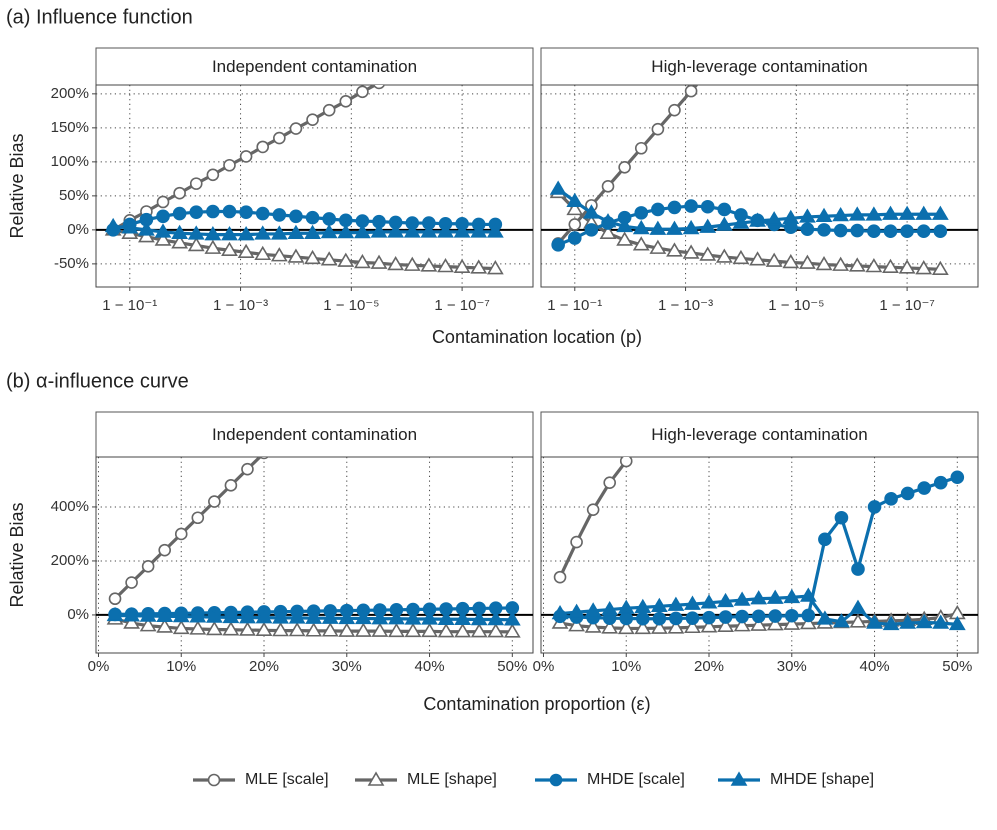 The width and height of the screenshot is (997, 830). I want to click on y-tick-label: 400%, so click(70, 506).